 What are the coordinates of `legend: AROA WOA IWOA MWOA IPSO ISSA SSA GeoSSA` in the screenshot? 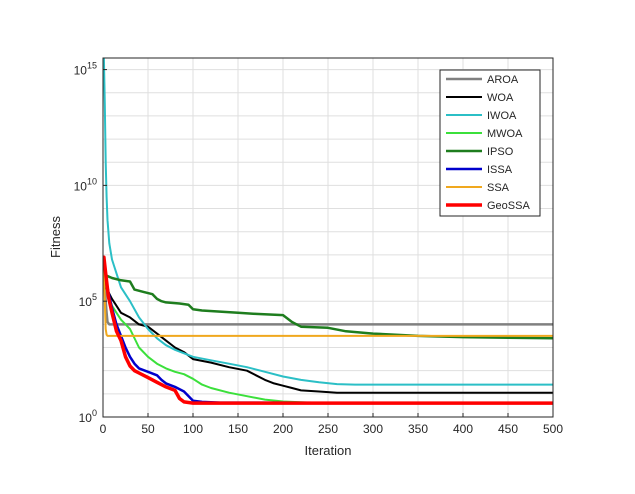 It's located at (490, 143).